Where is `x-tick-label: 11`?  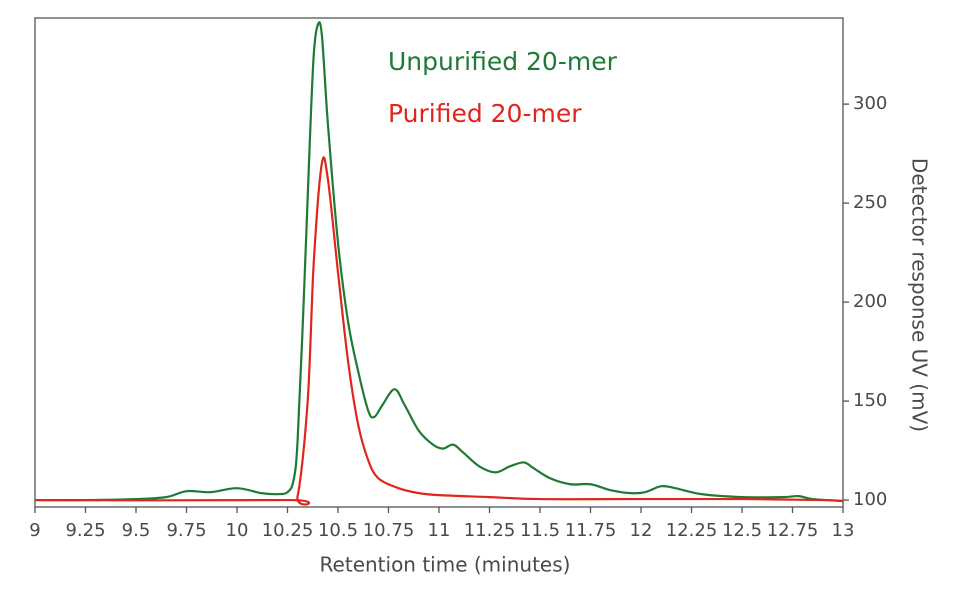
x-tick-label: 11 is located at coordinates (439, 530).